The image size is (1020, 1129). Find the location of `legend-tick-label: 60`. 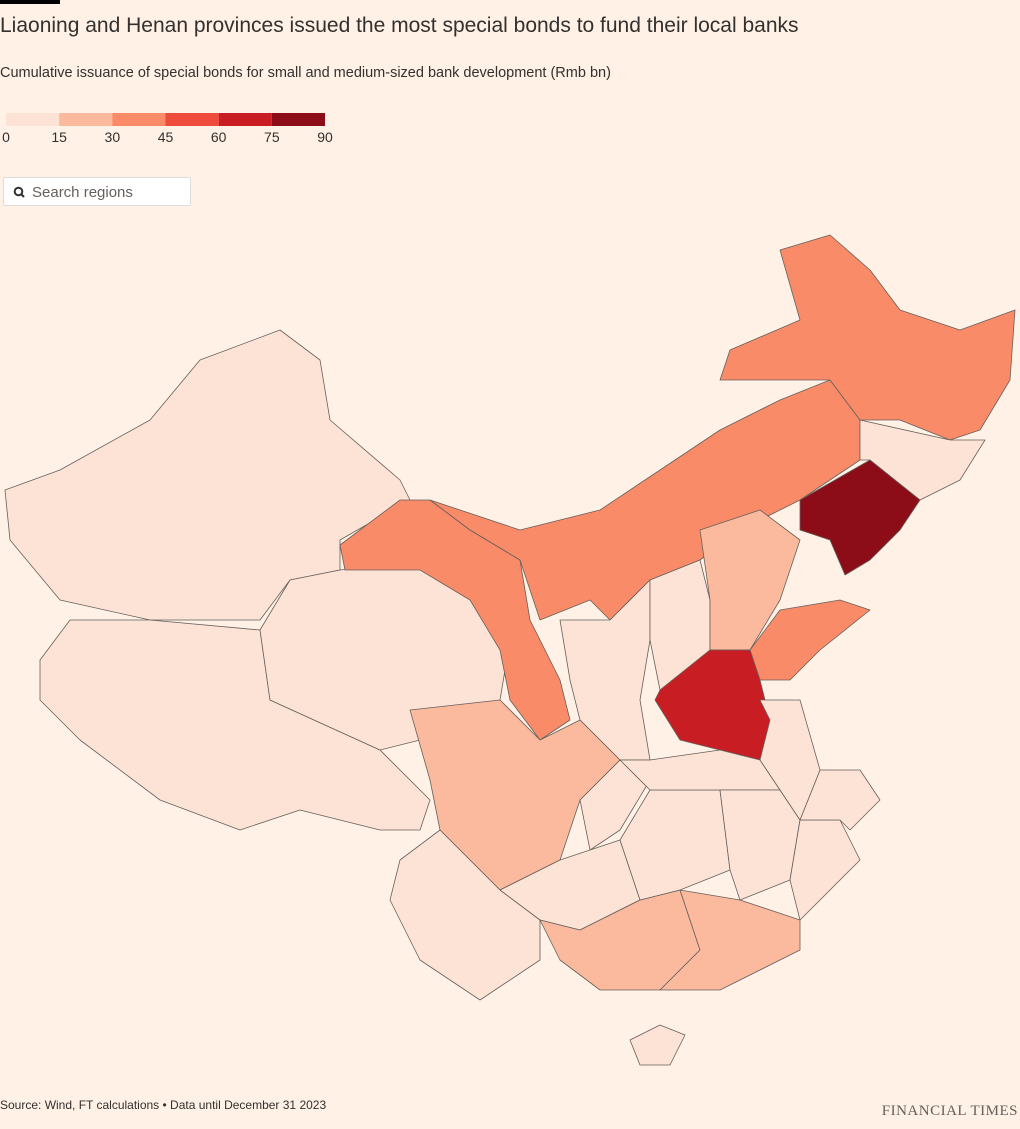

legend-tick-label: 60 is located at coordinates (219, 137).